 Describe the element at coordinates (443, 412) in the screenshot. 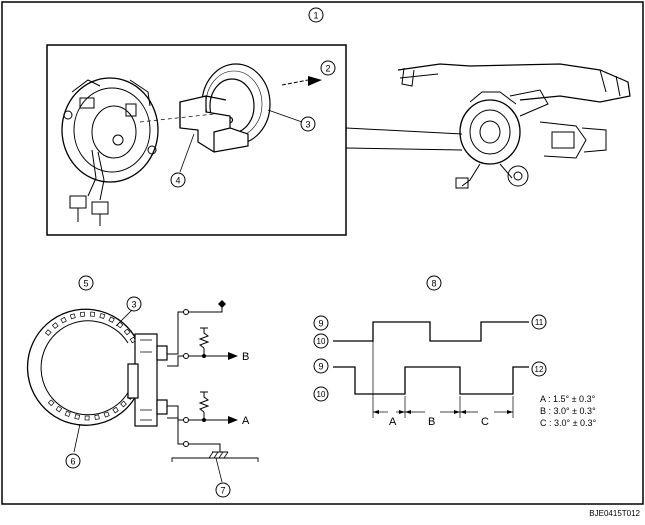

I see `timing-dimension-arrows` at that location.